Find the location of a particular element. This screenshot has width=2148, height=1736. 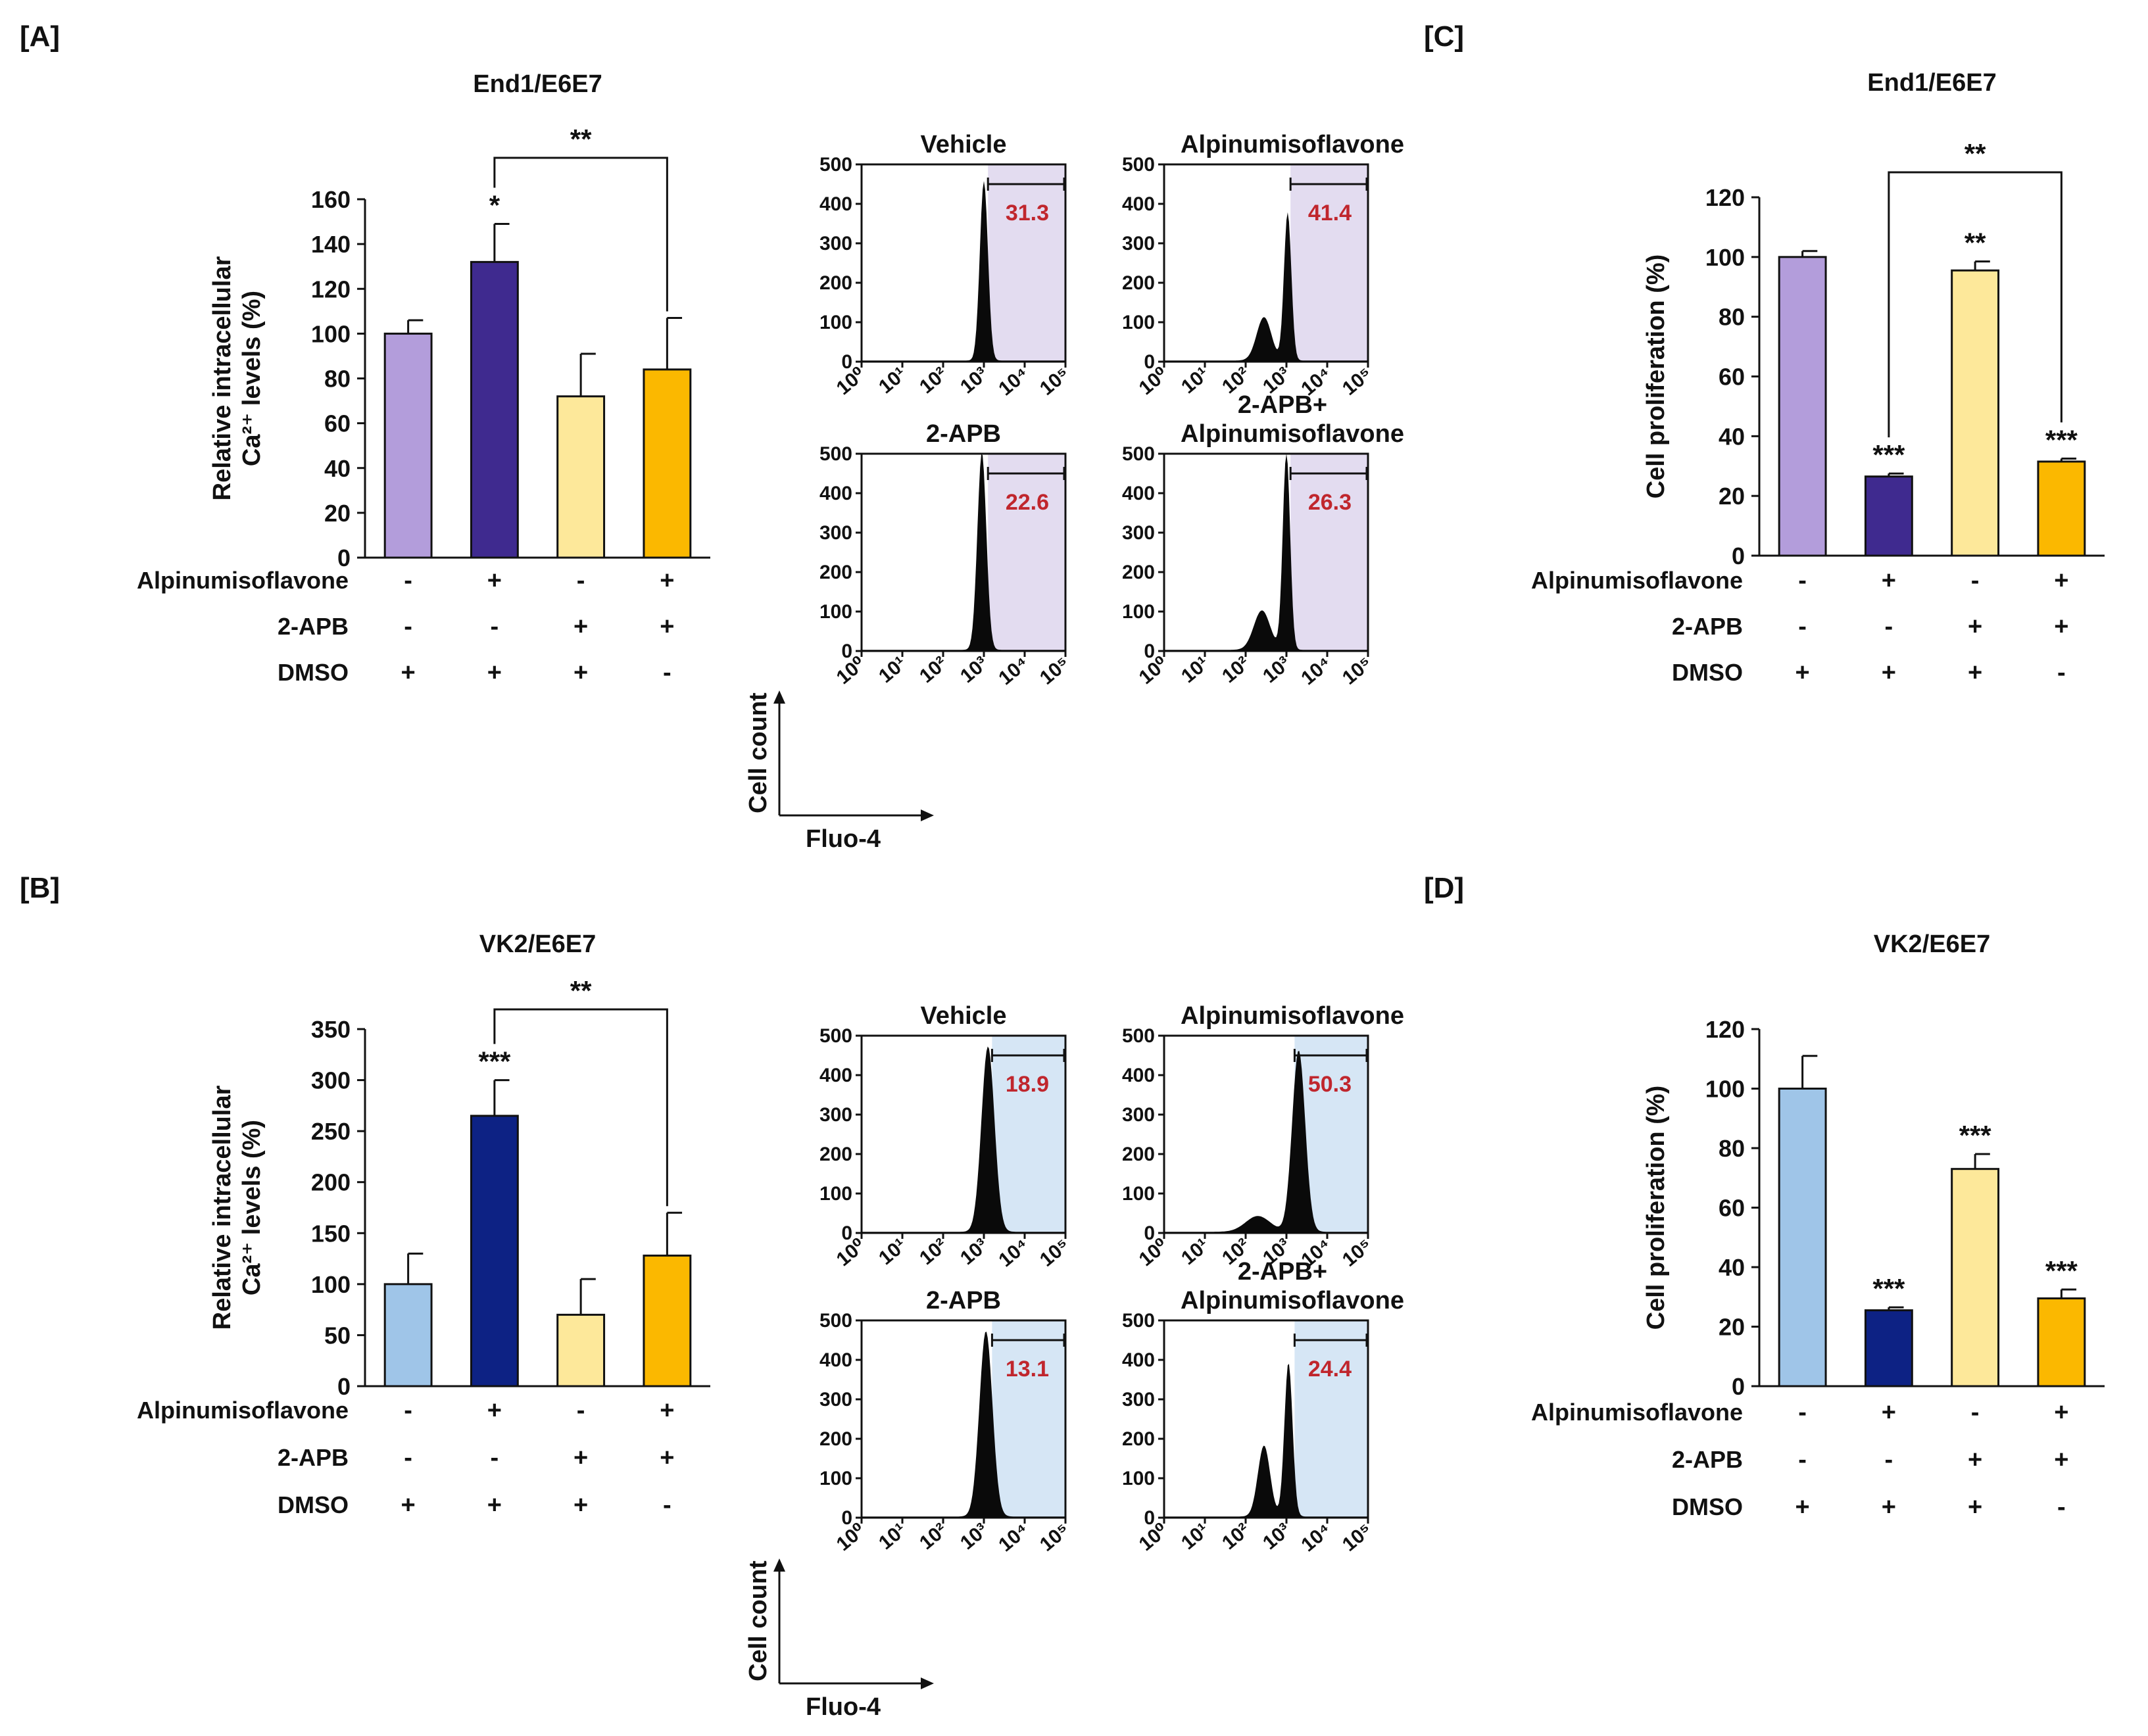

y-axis-title: Cell proliferation (%) is located at coordinates (1656, 376).